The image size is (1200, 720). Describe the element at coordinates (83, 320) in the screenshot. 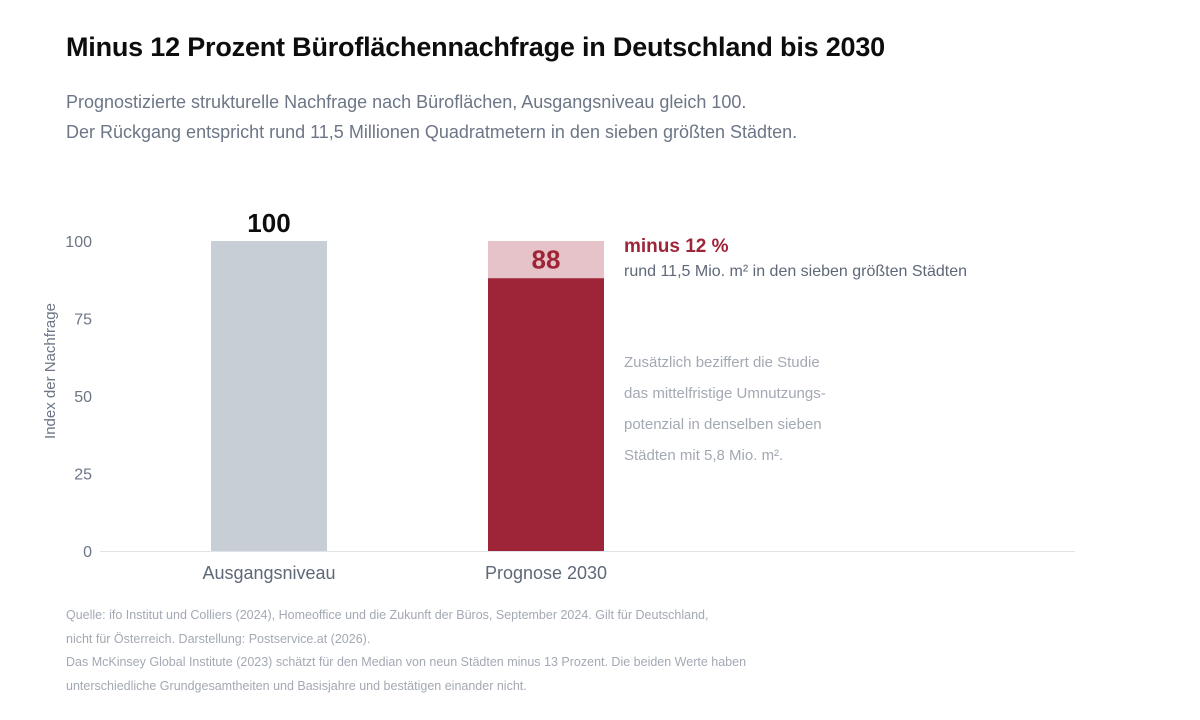

I see `y-tick-label-75: 75` at that location.